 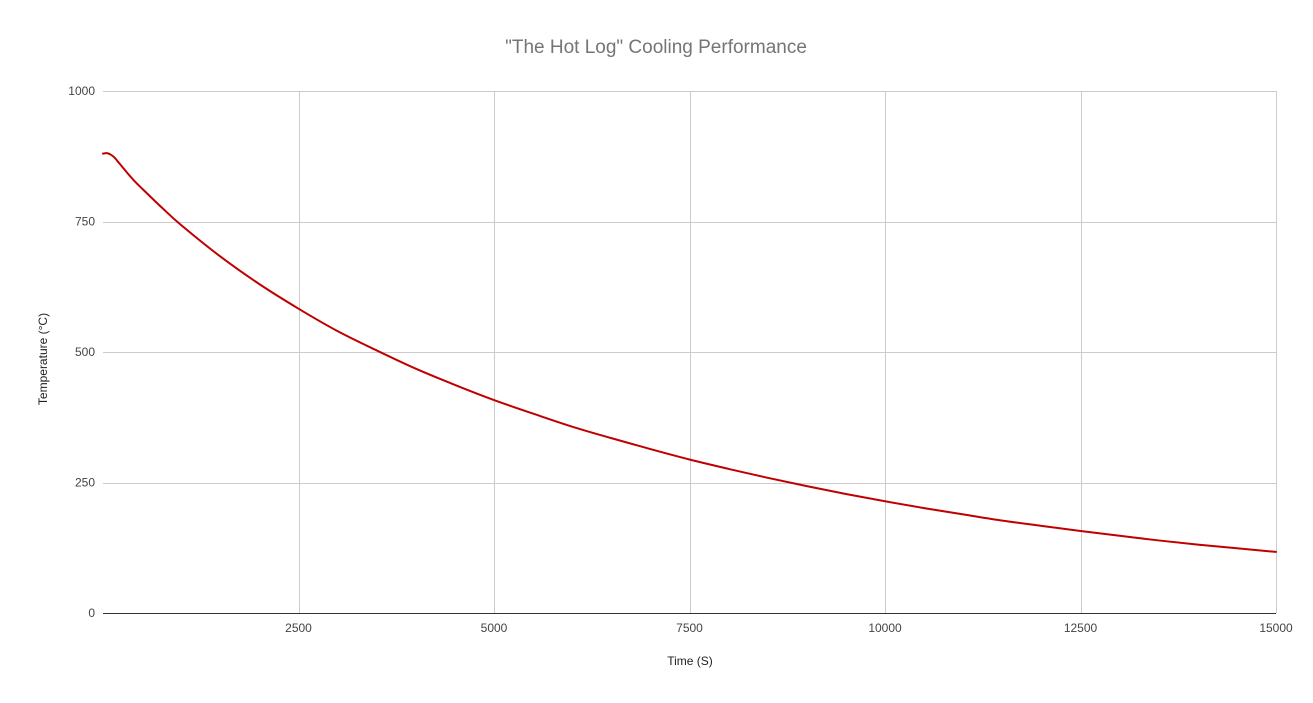 I want to click on y-tick-label: 0, so click(x=91, y=613).